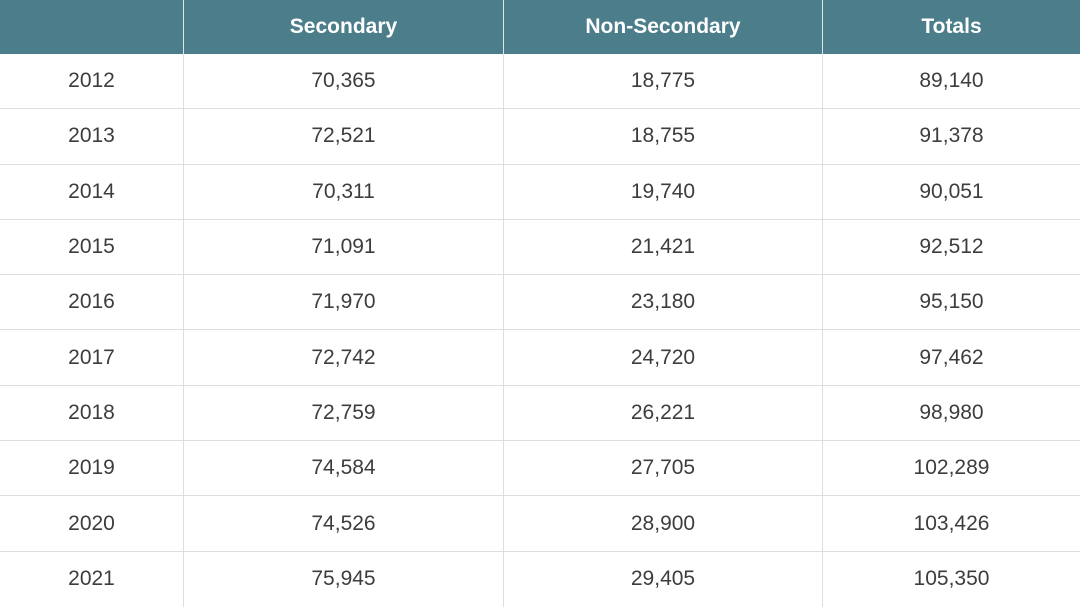  What do you see at coordinates (951, 357) in the screenshot?
I see `totals-cell: 97,462` at bounding box center [951, 357].